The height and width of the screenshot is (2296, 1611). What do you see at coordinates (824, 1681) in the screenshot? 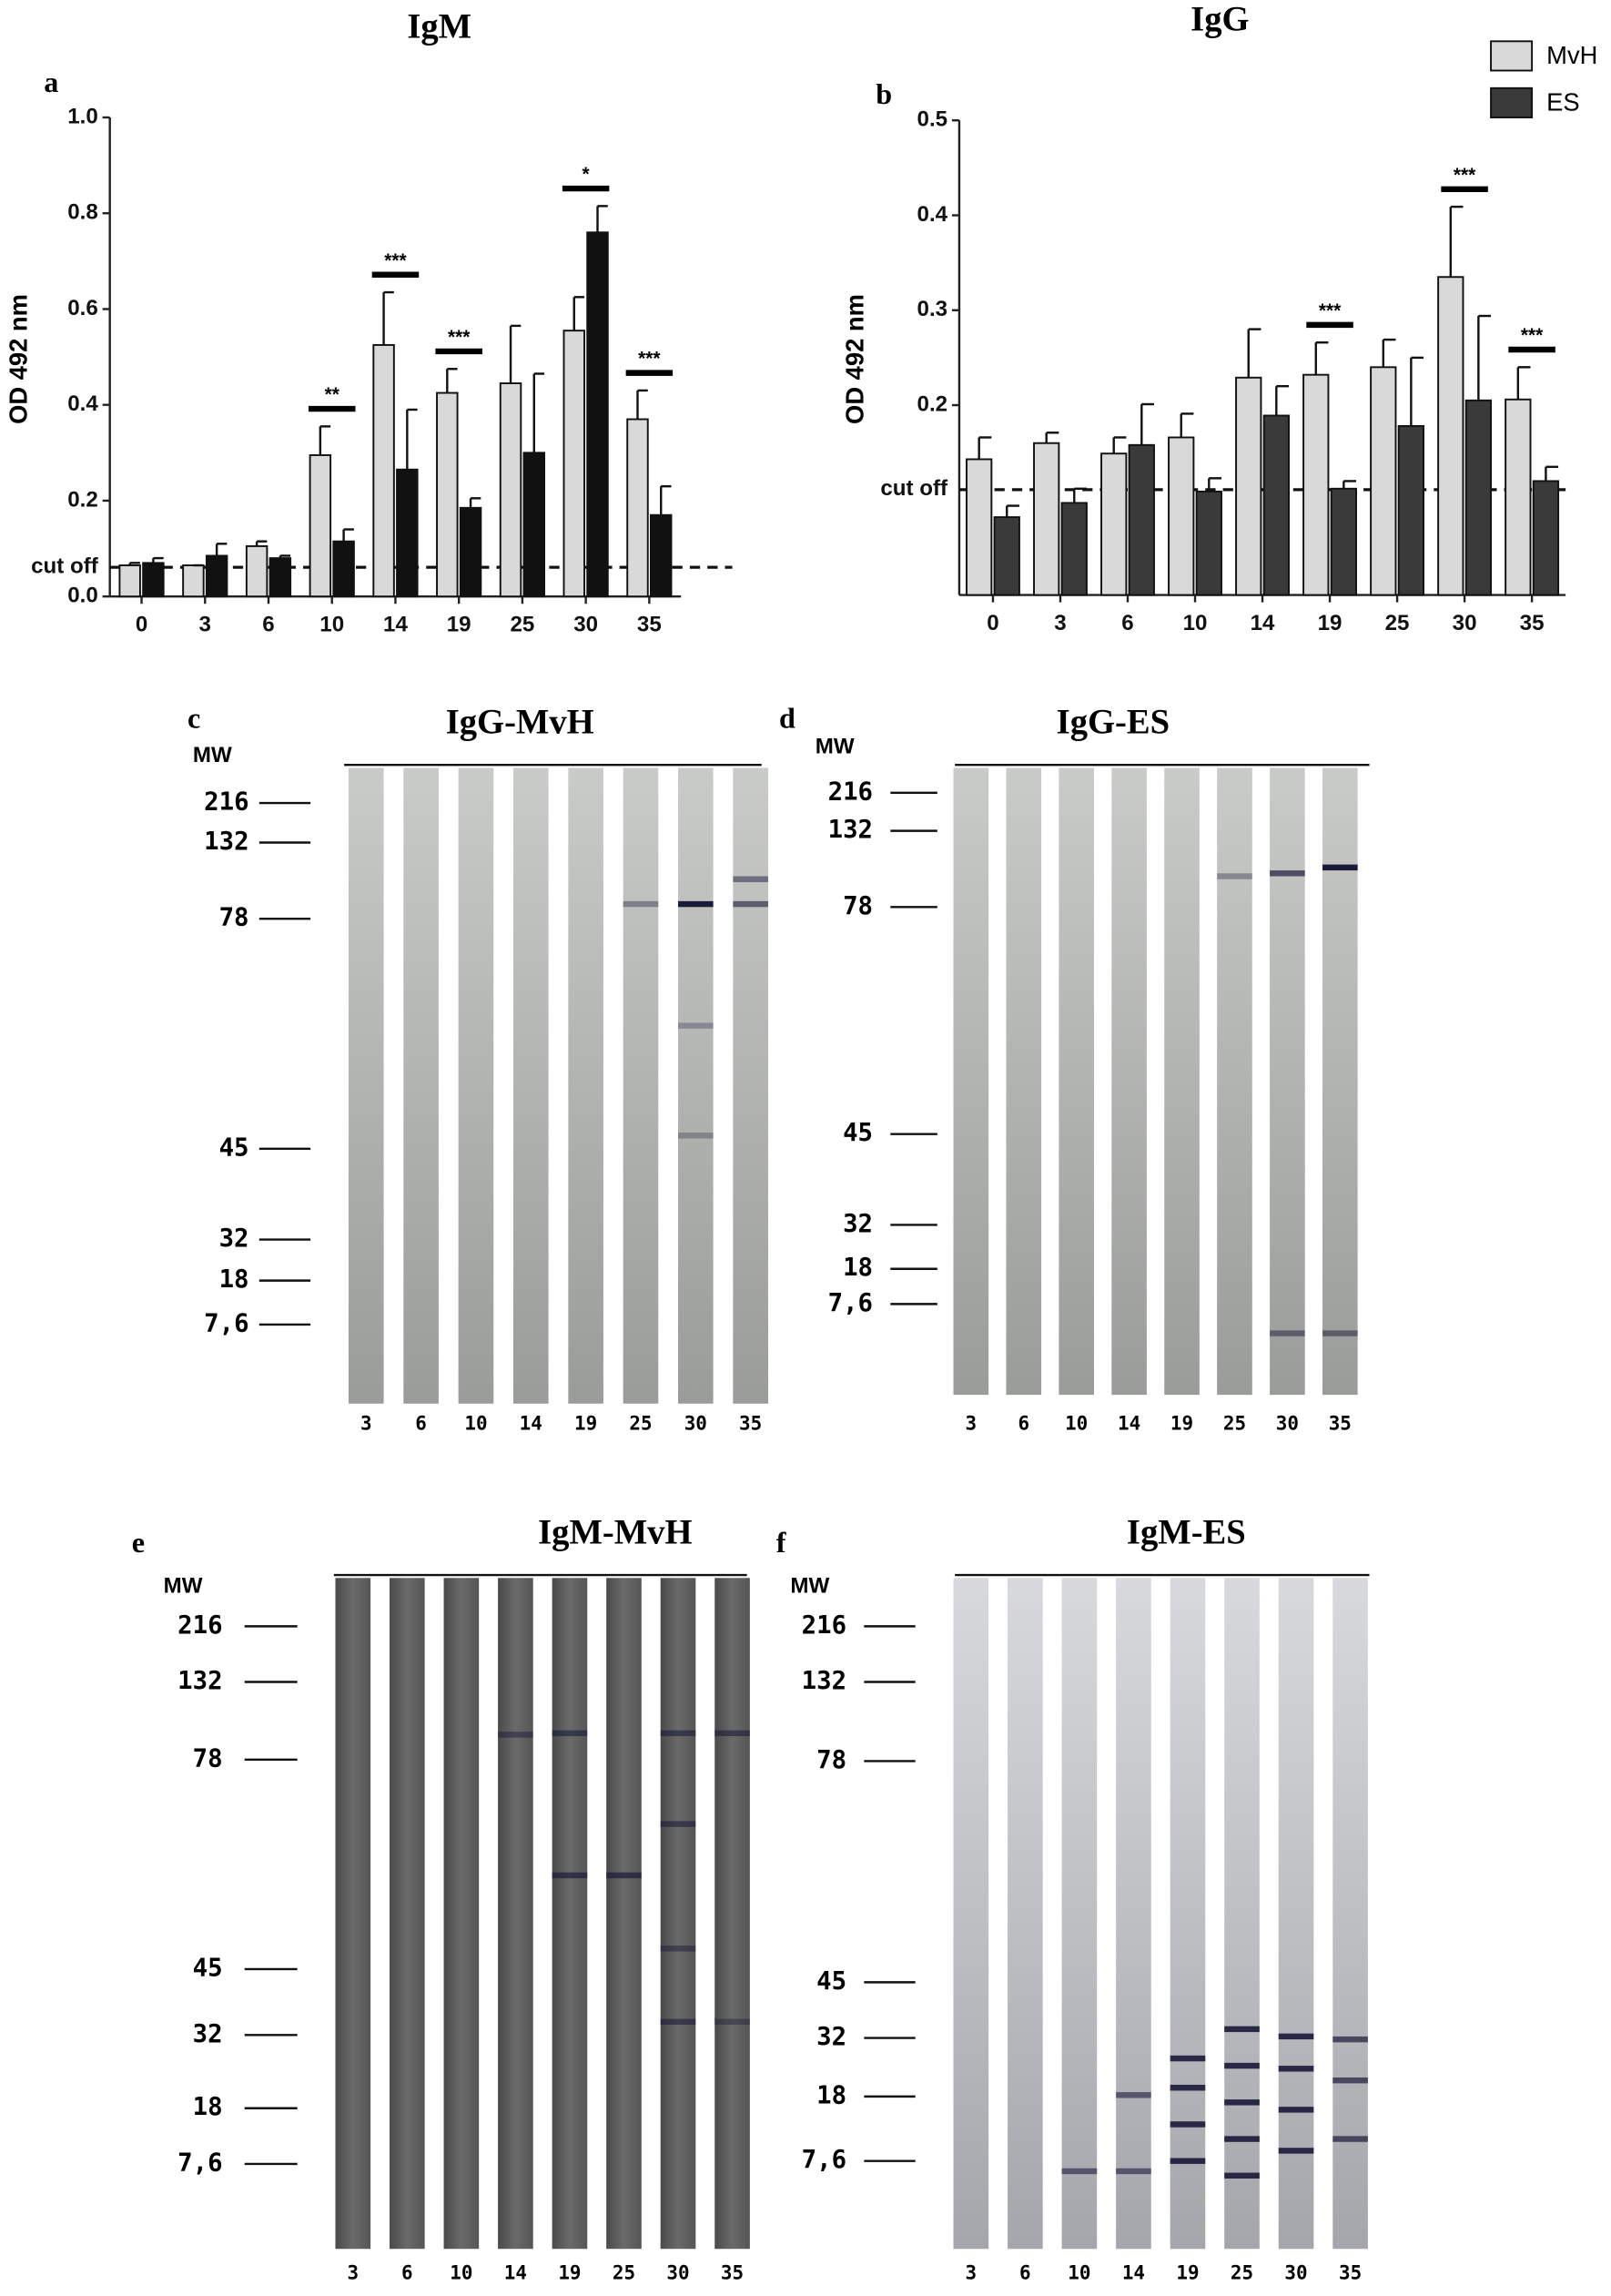
I see `marker-label: 132` at bounding box center [824, 1681].